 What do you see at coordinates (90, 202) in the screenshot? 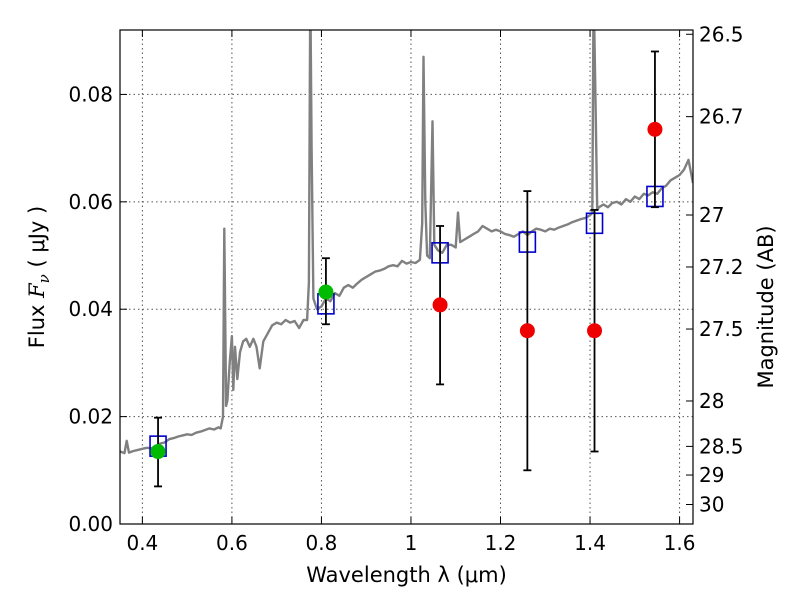
I see `y-tick-label: 0.06` at bounding box center [90, 202].